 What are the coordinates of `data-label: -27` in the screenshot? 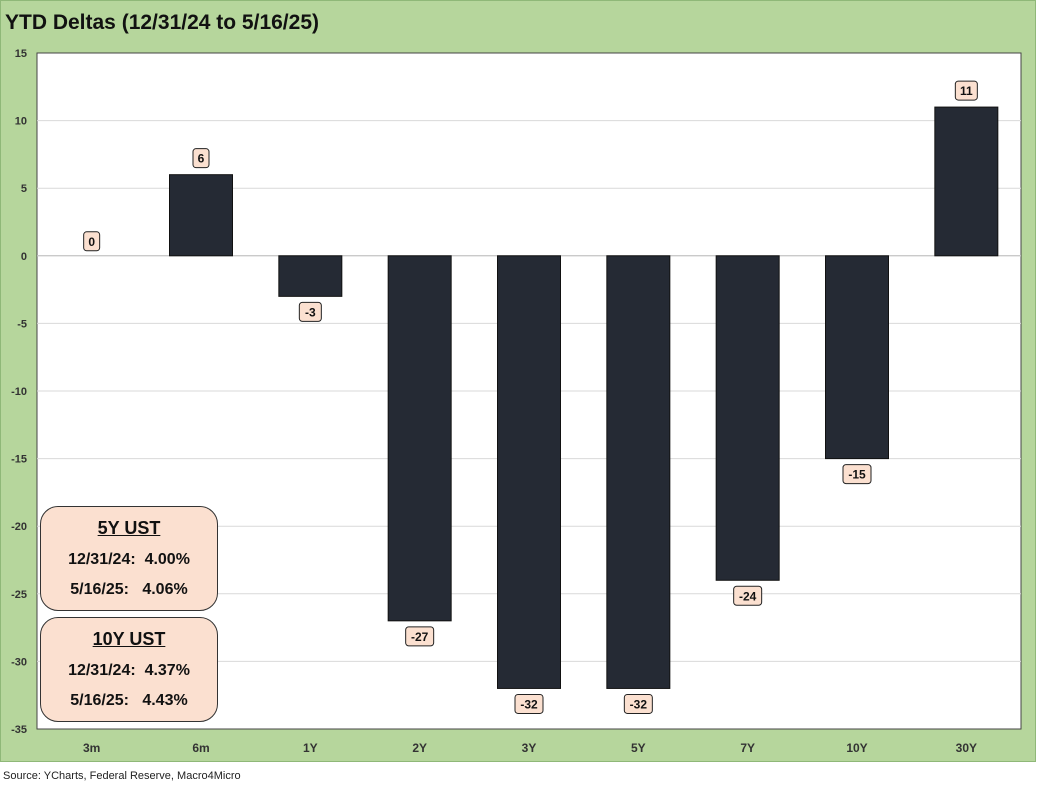 It's located at (420, 636).